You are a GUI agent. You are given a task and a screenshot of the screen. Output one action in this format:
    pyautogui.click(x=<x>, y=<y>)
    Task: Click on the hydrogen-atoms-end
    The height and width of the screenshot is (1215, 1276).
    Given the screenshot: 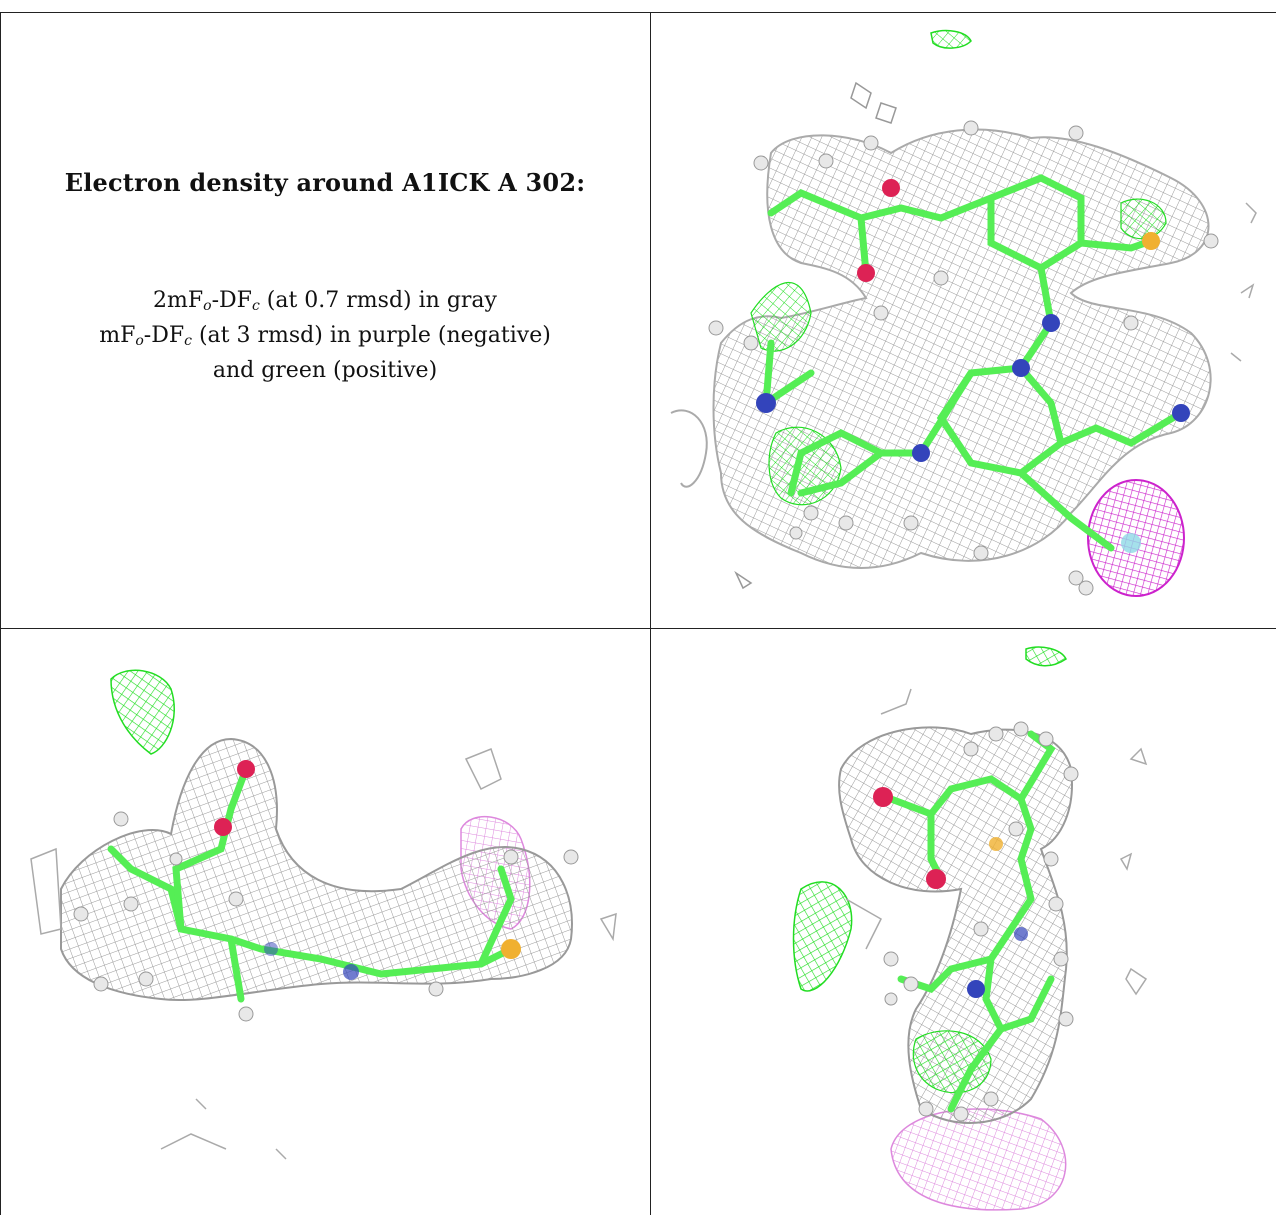 What is the action you would take?
    pyautogui.click(x=981, y=921)
    